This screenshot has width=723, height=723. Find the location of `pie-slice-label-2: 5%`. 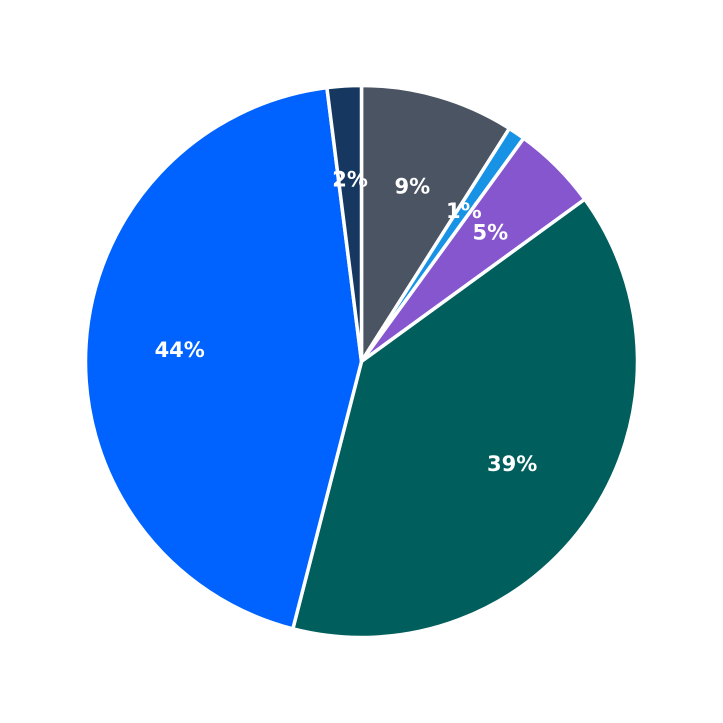

pie-slice-label-2: 5% is located at coordinates (490, 233).